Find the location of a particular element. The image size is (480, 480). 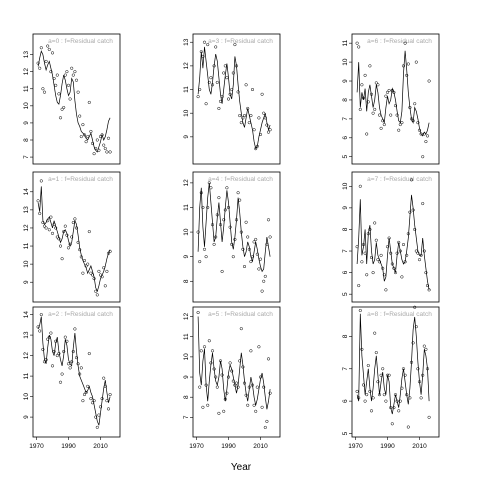

y-tick-label: 12 is located at coordinates (26, 356).